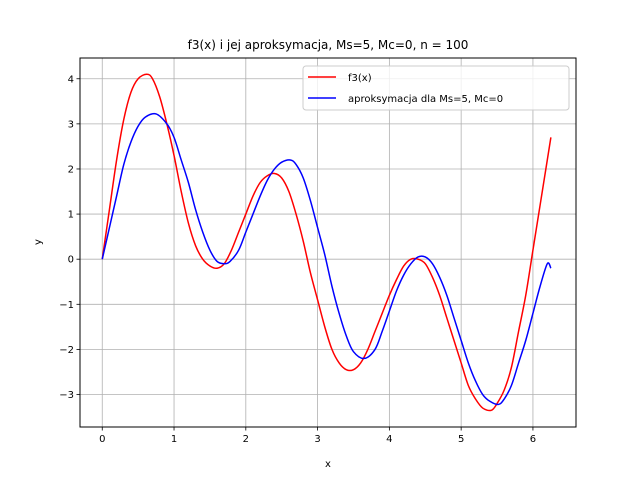 This screenshot has width=640, height=480. I want to click on y-tick-label: 3, so click(71, 124).